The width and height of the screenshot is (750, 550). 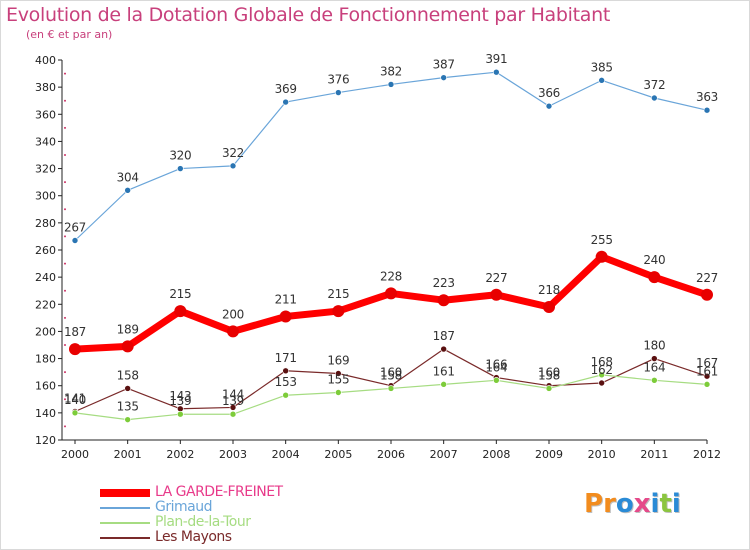 I want to click on data-label-la-garde-freinet: 211, so click(x=286, y=300).